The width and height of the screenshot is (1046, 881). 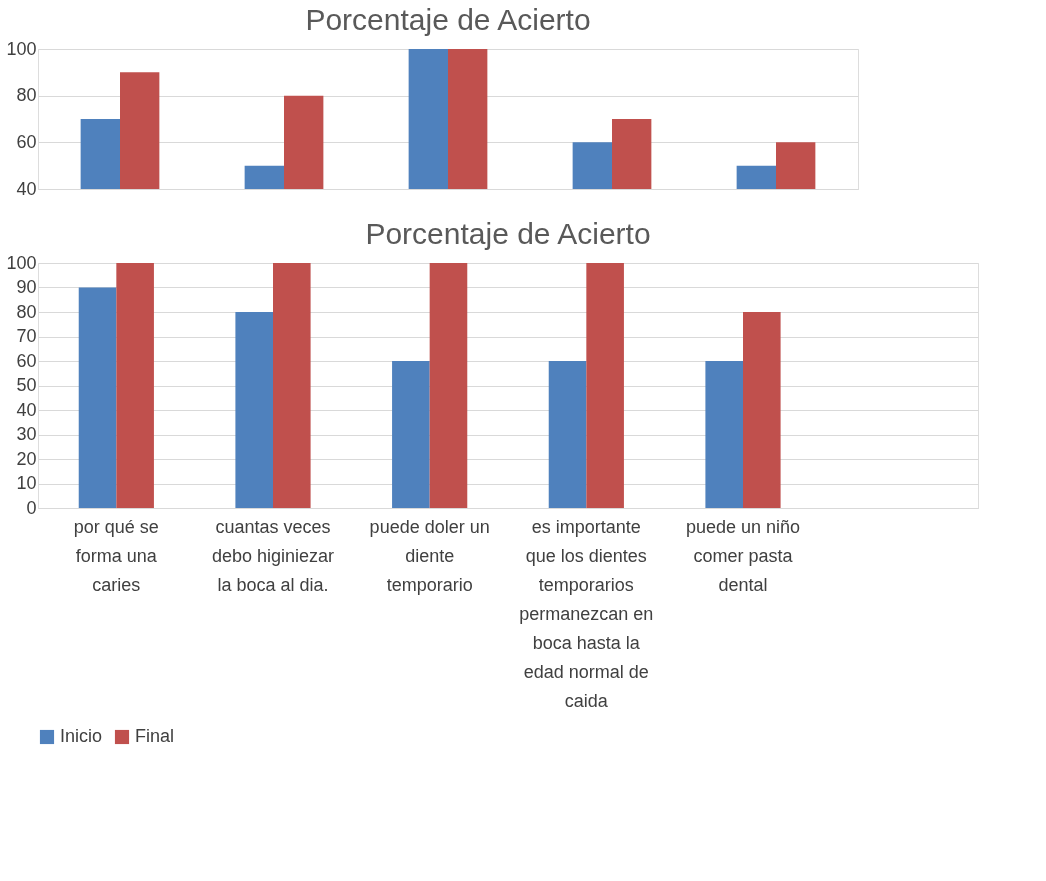 What do you see at coordinates (116, 555) in the screenshot?
I see `x-tick-label: por qué se forma una caries` at bounding box center [116, 555].